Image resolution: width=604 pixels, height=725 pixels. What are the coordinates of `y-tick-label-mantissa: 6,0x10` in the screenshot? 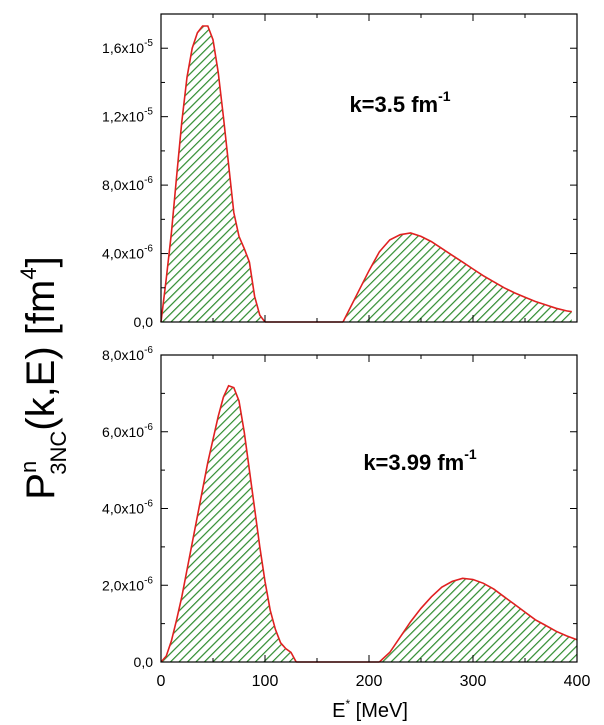 It's located at (123, 432).